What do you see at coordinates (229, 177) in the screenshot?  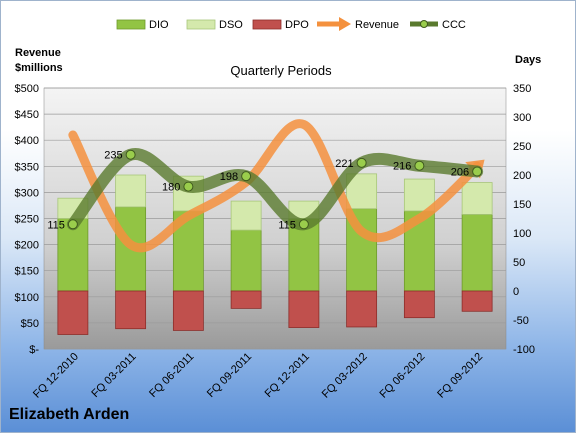 I see `ccc-data-label: 198` at bounding box center [229, 177].